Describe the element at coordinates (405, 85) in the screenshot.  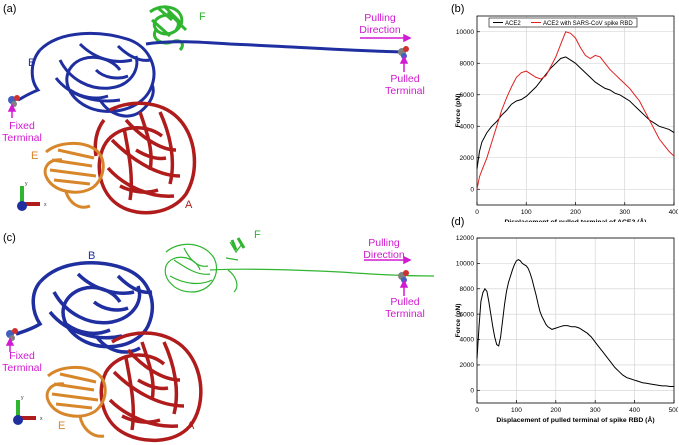
I see `pulled-terminal-label-a: Pulled Terminal` at that location.